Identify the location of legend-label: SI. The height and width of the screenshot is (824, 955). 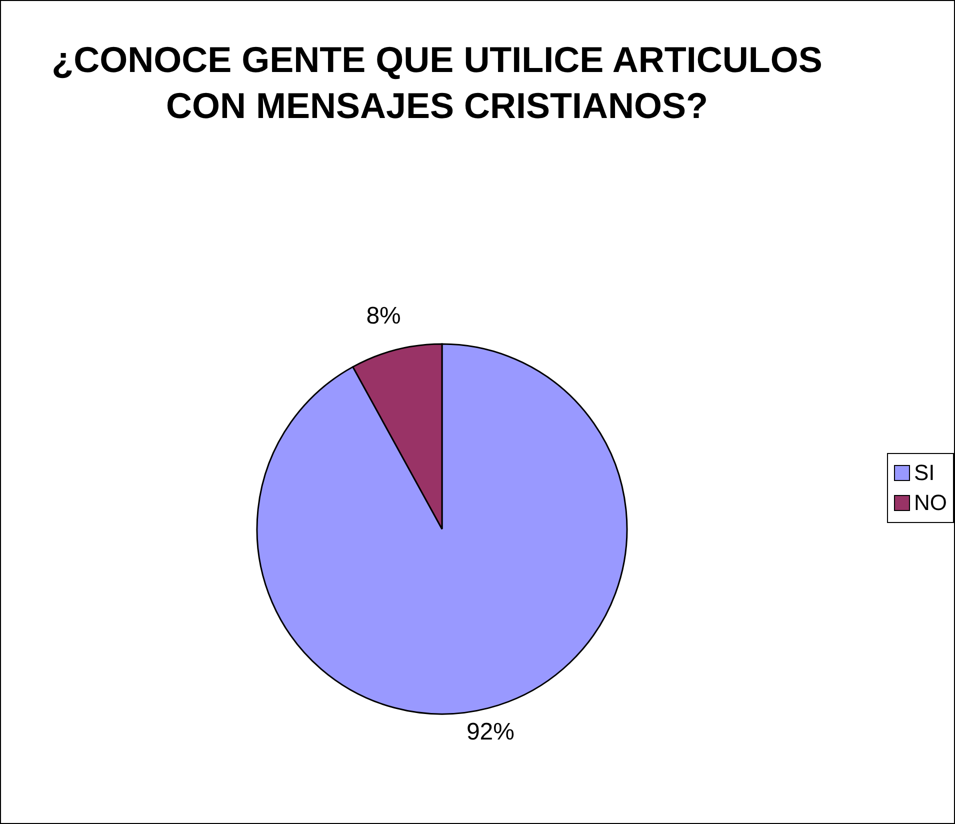
(924, 473).